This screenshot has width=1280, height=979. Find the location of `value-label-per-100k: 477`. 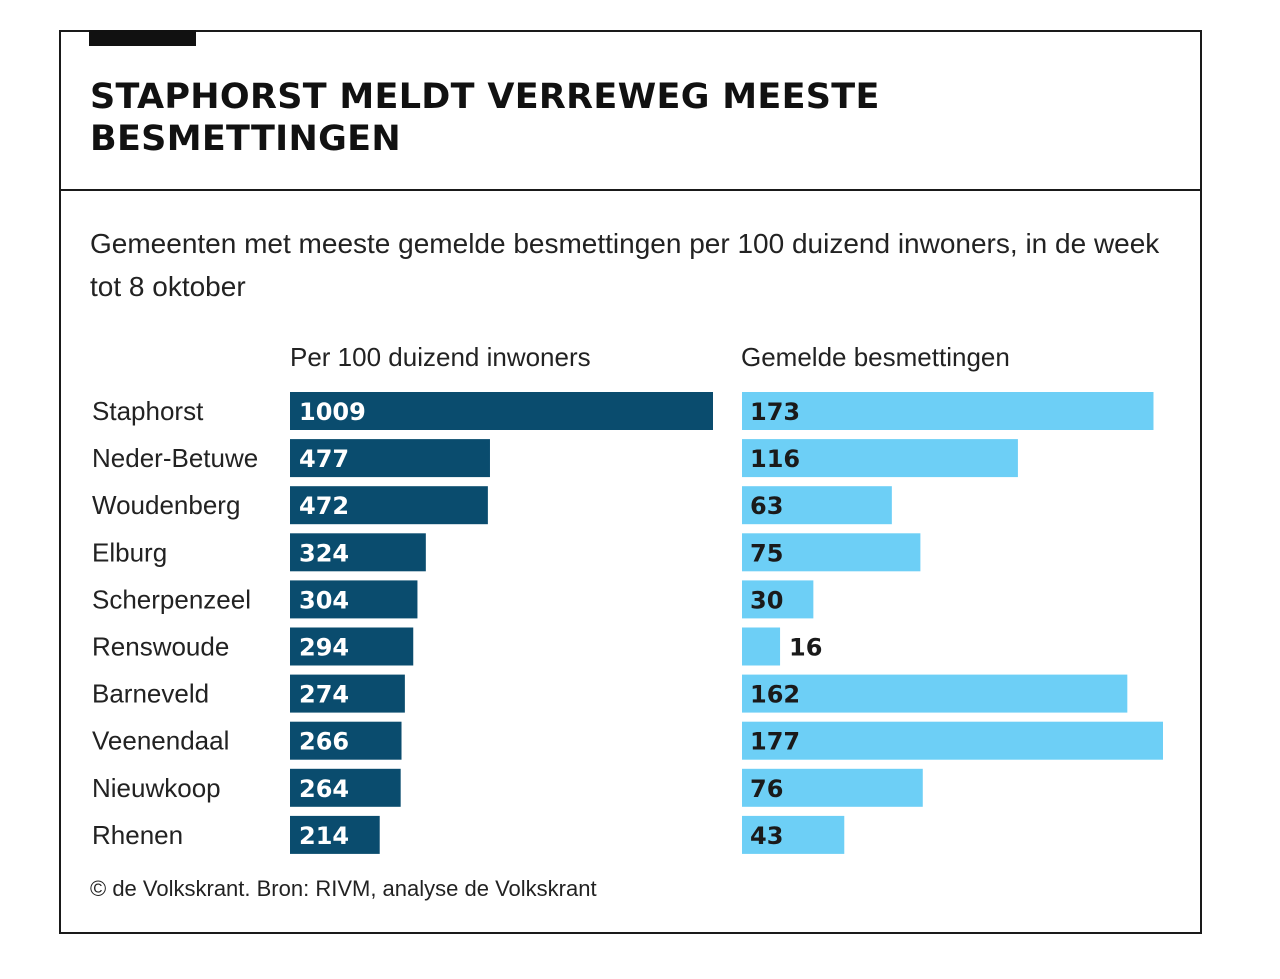

value-label-per-100k: 477 is located at coordinates (324, 459).